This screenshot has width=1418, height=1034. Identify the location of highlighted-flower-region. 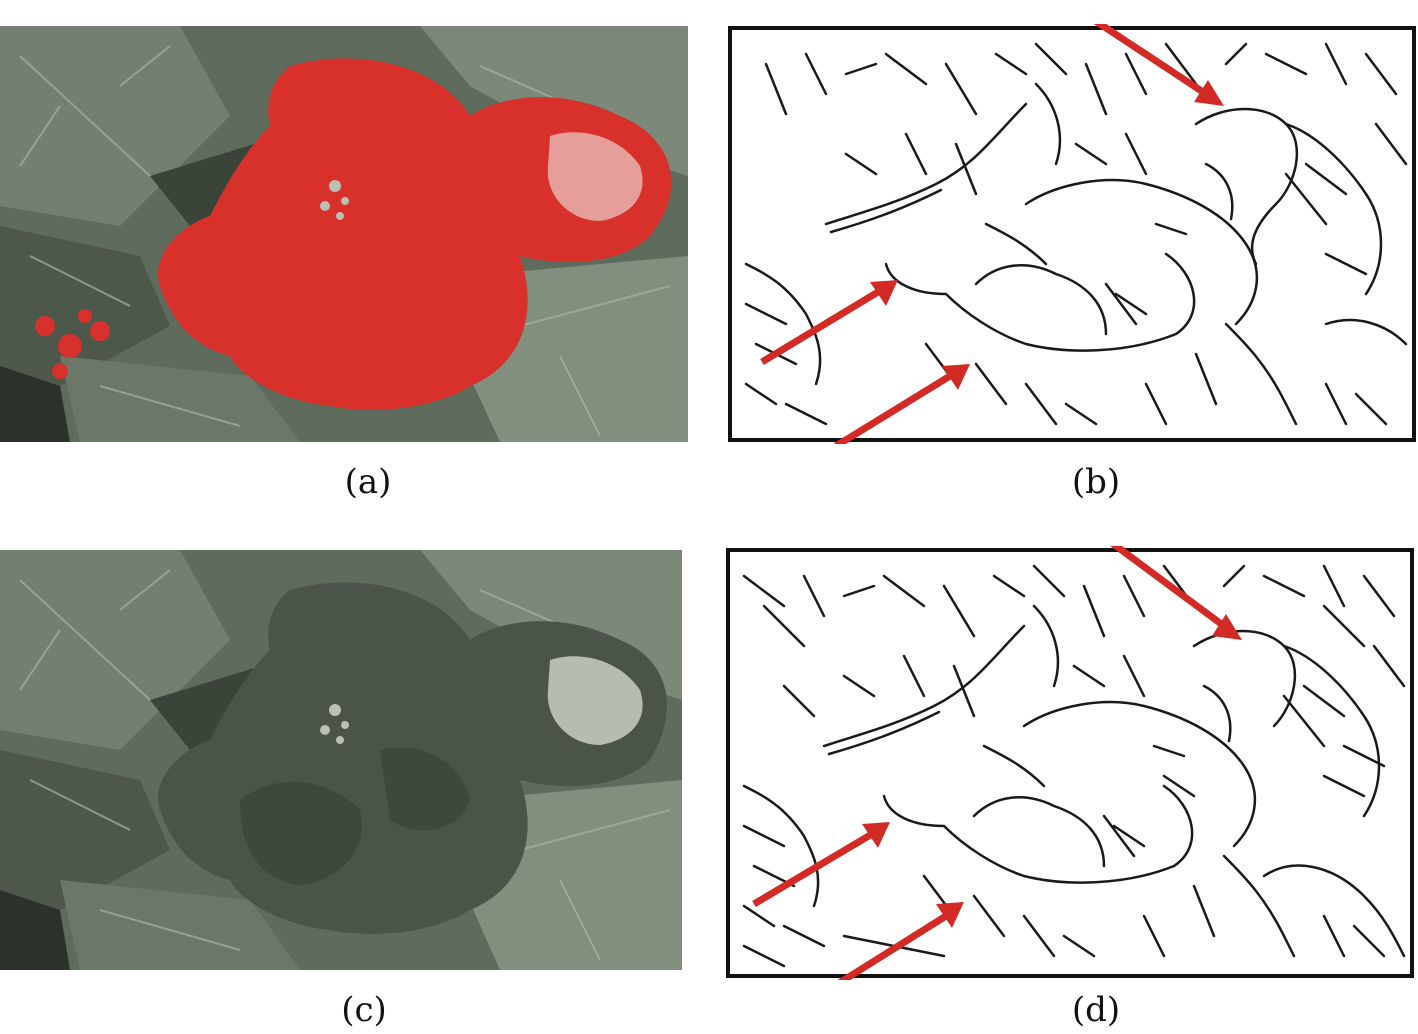
(415, 234).